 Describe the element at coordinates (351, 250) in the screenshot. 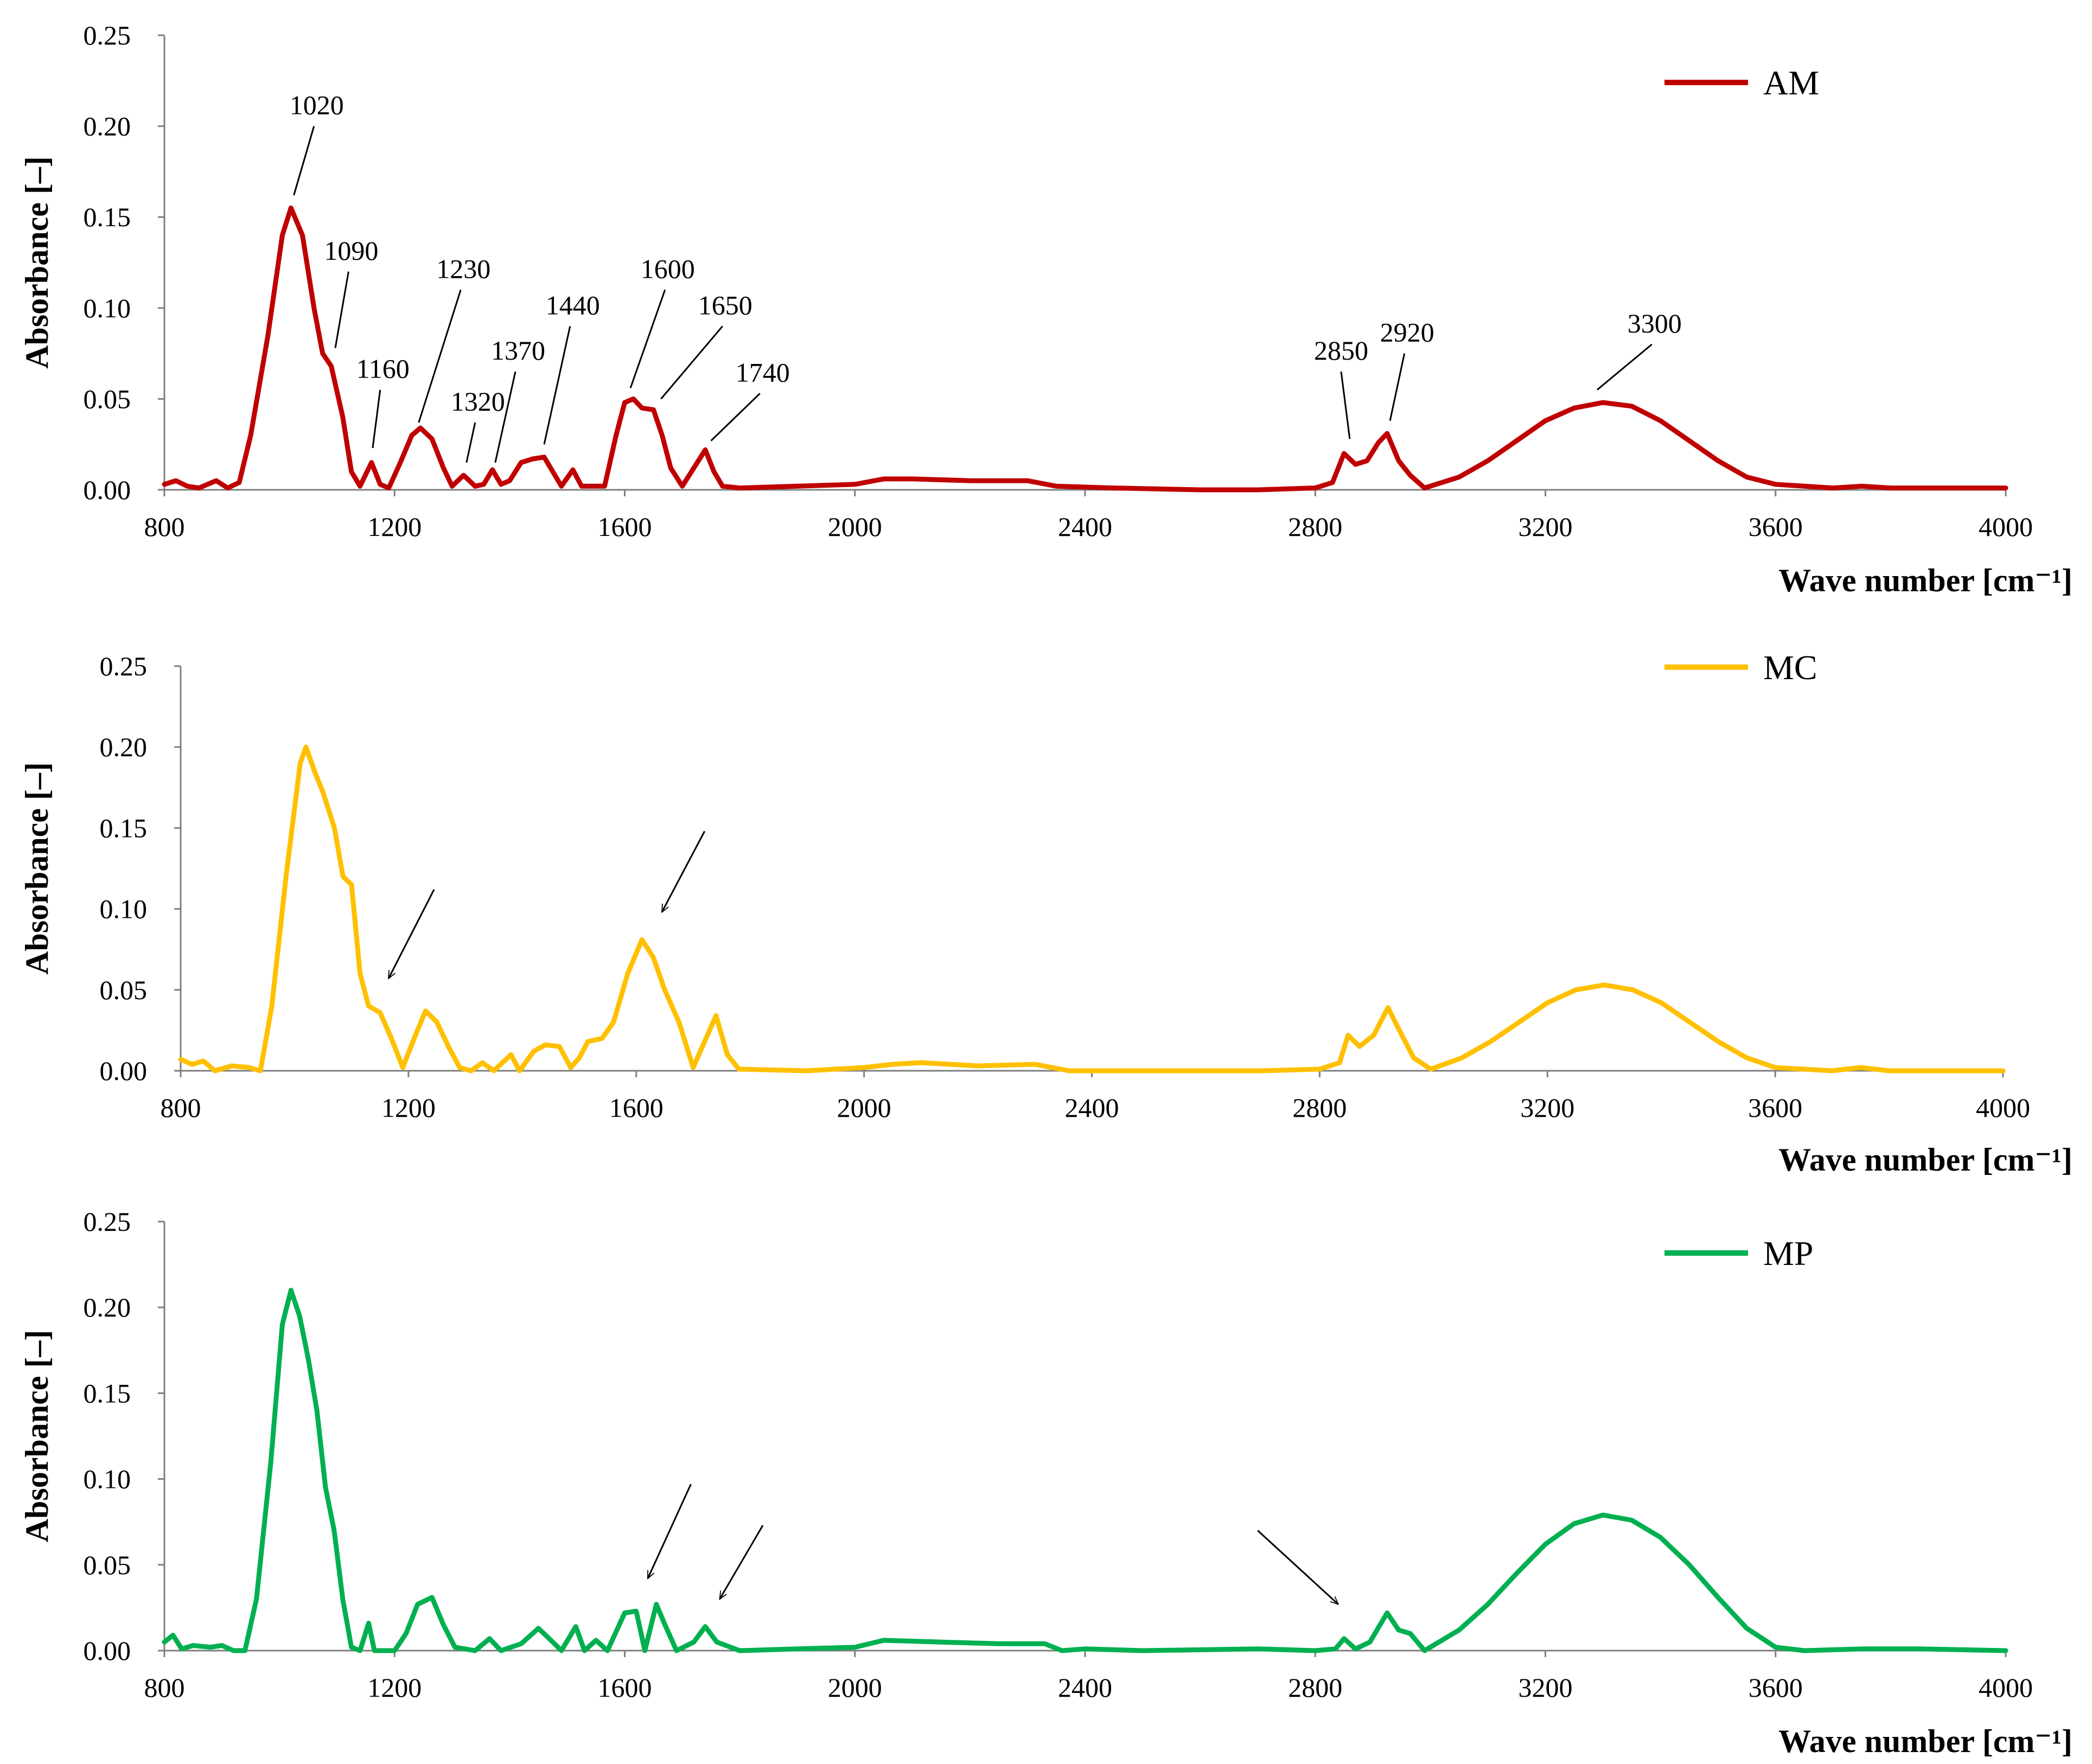

I see `peak-label: 1090` at that location.